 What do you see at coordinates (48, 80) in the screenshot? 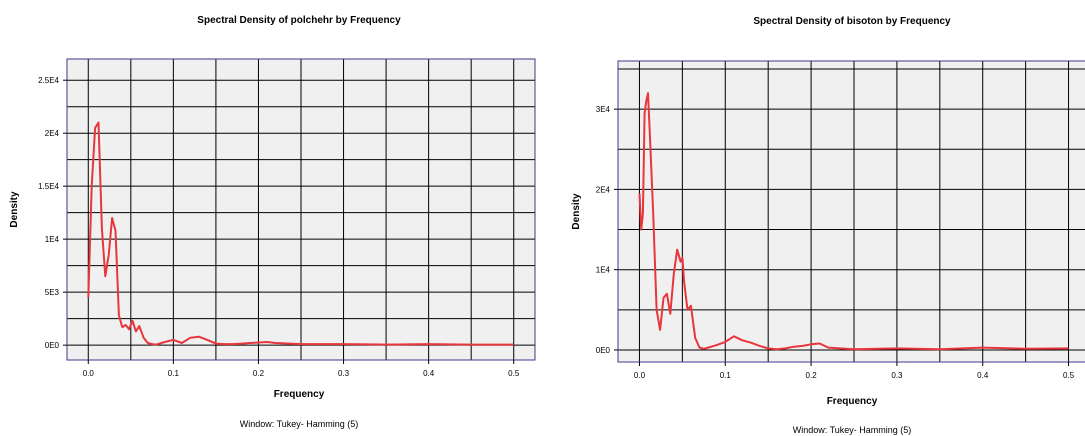
I see `y-tick-label: 2.5E4` at bounding box center [48, 80].